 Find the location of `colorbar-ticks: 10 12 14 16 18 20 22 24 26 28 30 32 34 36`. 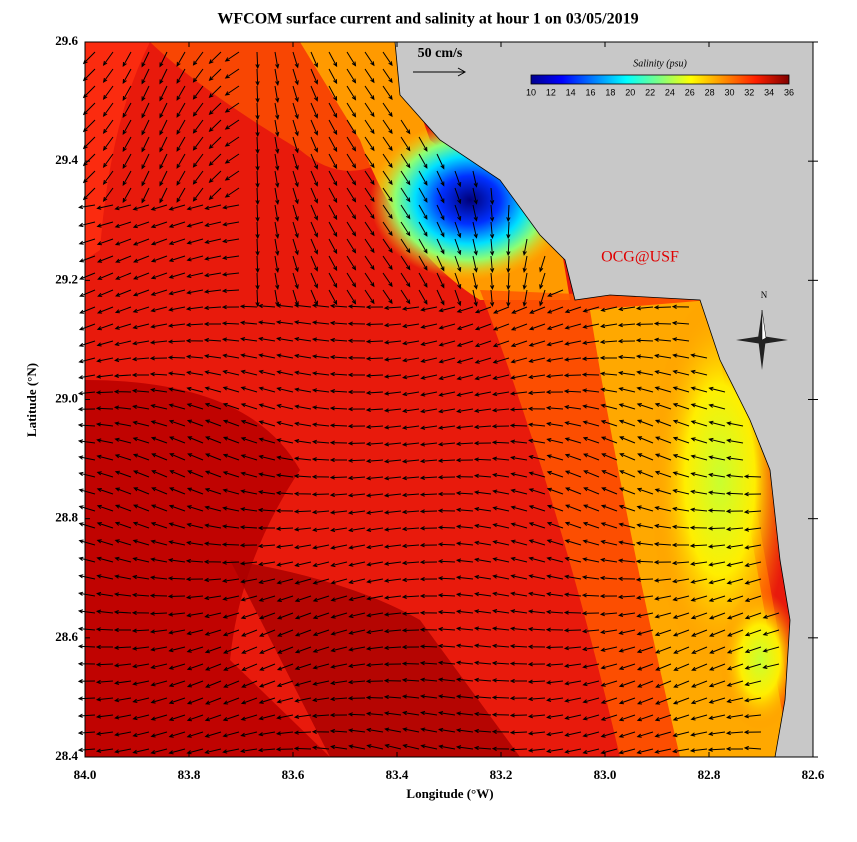

colorbar-ticks: 10 12 14 16 18 20 22 24 26 28 30 32 34 36 is located at coordinates (660, 92).